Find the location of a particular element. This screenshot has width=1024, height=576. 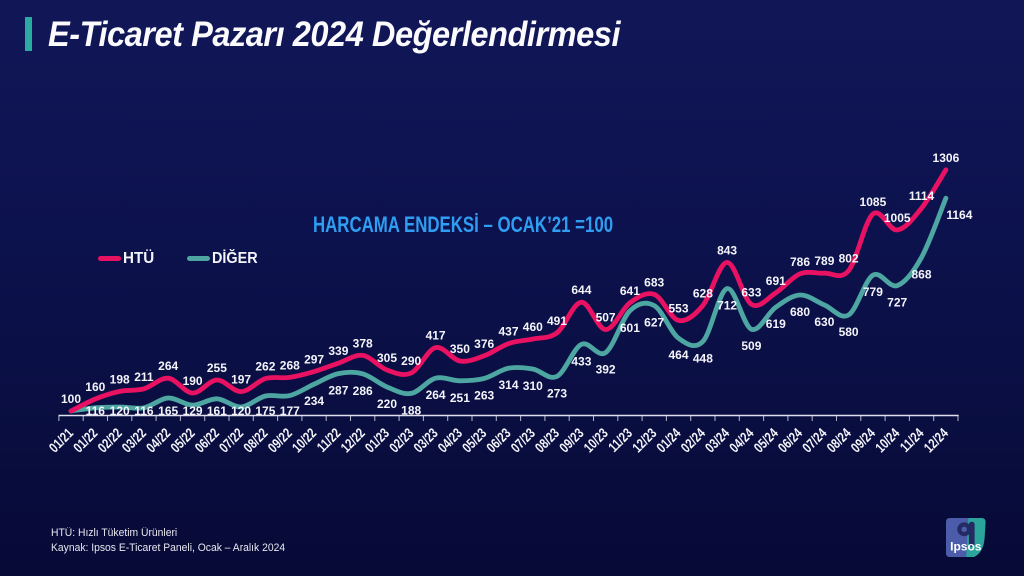

svg-text: 188 is located at coordinates (411, 410).